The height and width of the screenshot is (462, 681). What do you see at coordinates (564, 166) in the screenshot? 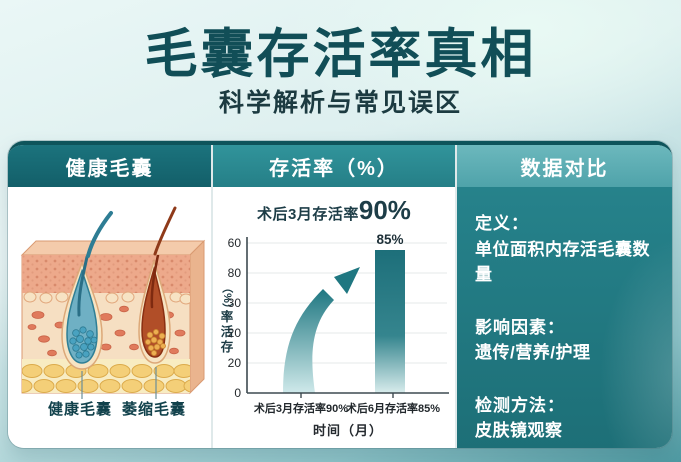
I see `comparison-panel-header: 数据对比` at bounding box center [564, 166].